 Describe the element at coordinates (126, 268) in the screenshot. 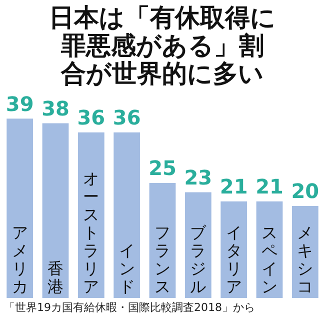

I see `x-tick-label: インド` at that location.